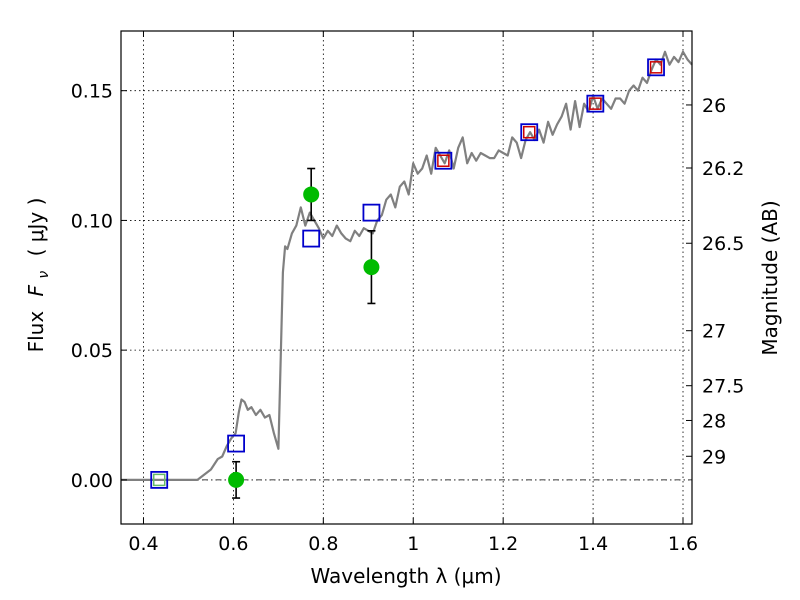 This screenshot has height=600, width=800. I want to click on y-tick-label: 0.15, so click(92, 92).